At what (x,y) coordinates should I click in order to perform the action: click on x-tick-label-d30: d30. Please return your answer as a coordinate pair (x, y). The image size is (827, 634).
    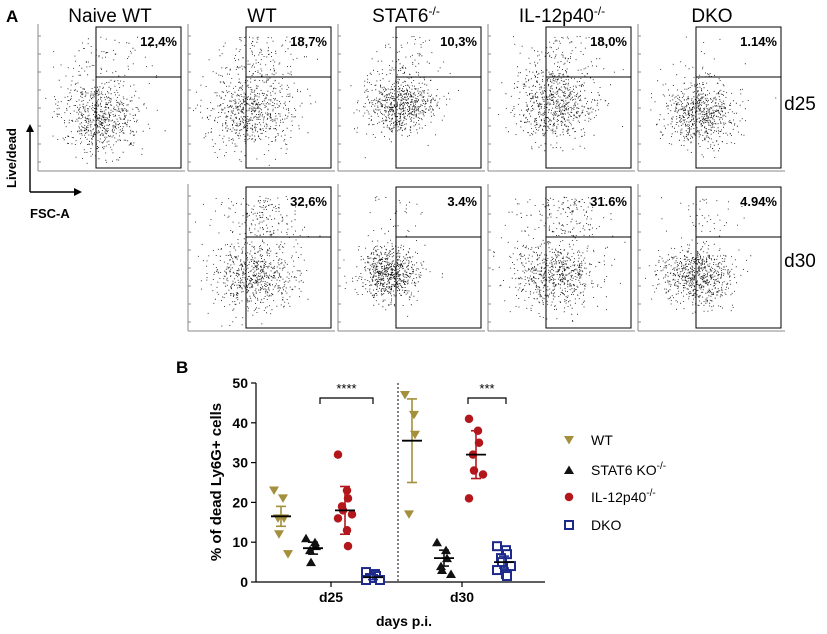
    Looking at the image, I should click on (462, 597).